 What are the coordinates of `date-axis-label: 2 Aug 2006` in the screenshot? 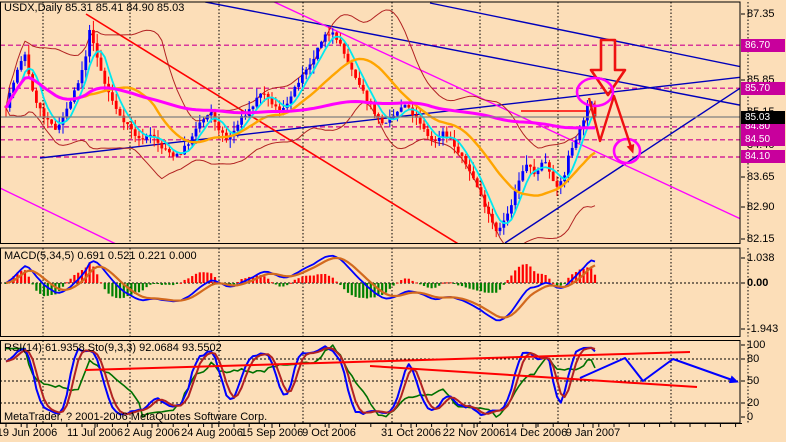 It's located at (152, 433).